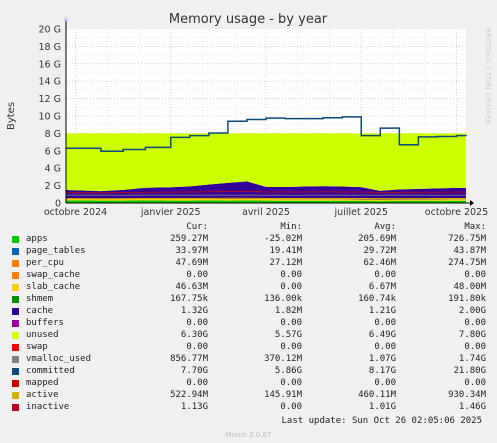  What do you see at coordinates (53, 151) in the screenshot?
I see `y-tick-label: 6 G` at bounding box center [53, 151].